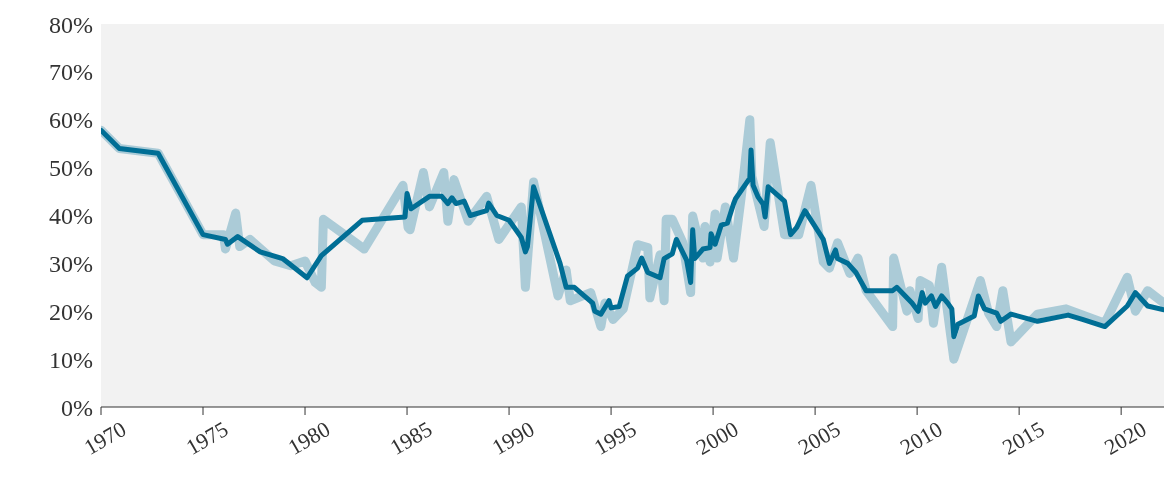 This screenshot has width=1164, height=481. I want to click on x-tick-label: 2005, so click(819, 438).